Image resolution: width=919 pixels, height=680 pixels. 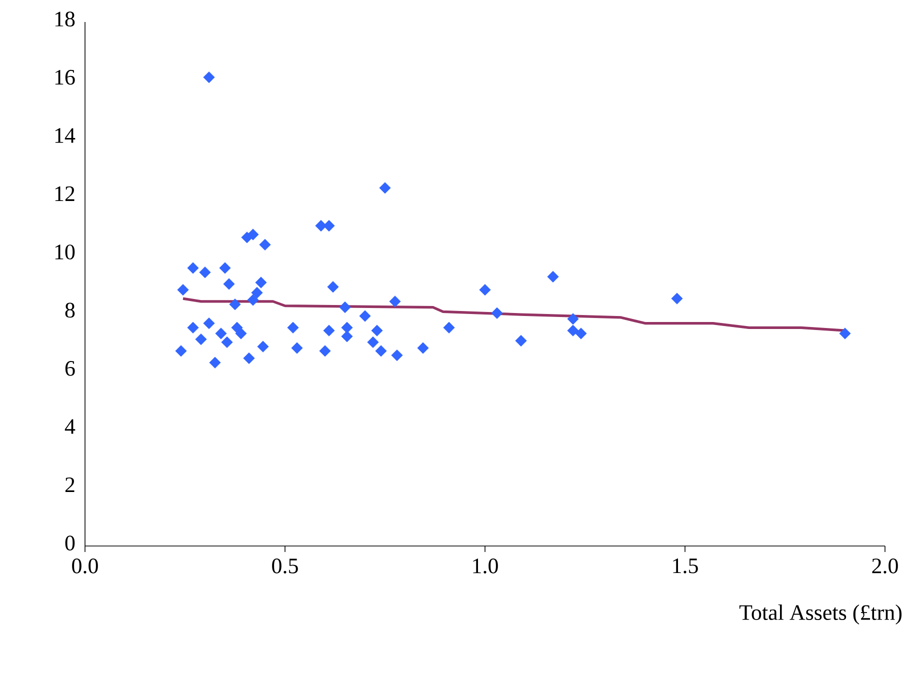 What do you see at coordinates (64, 193) in the screenshot?
I see `y-tick-label: 12` at bounding box center [64, 193].